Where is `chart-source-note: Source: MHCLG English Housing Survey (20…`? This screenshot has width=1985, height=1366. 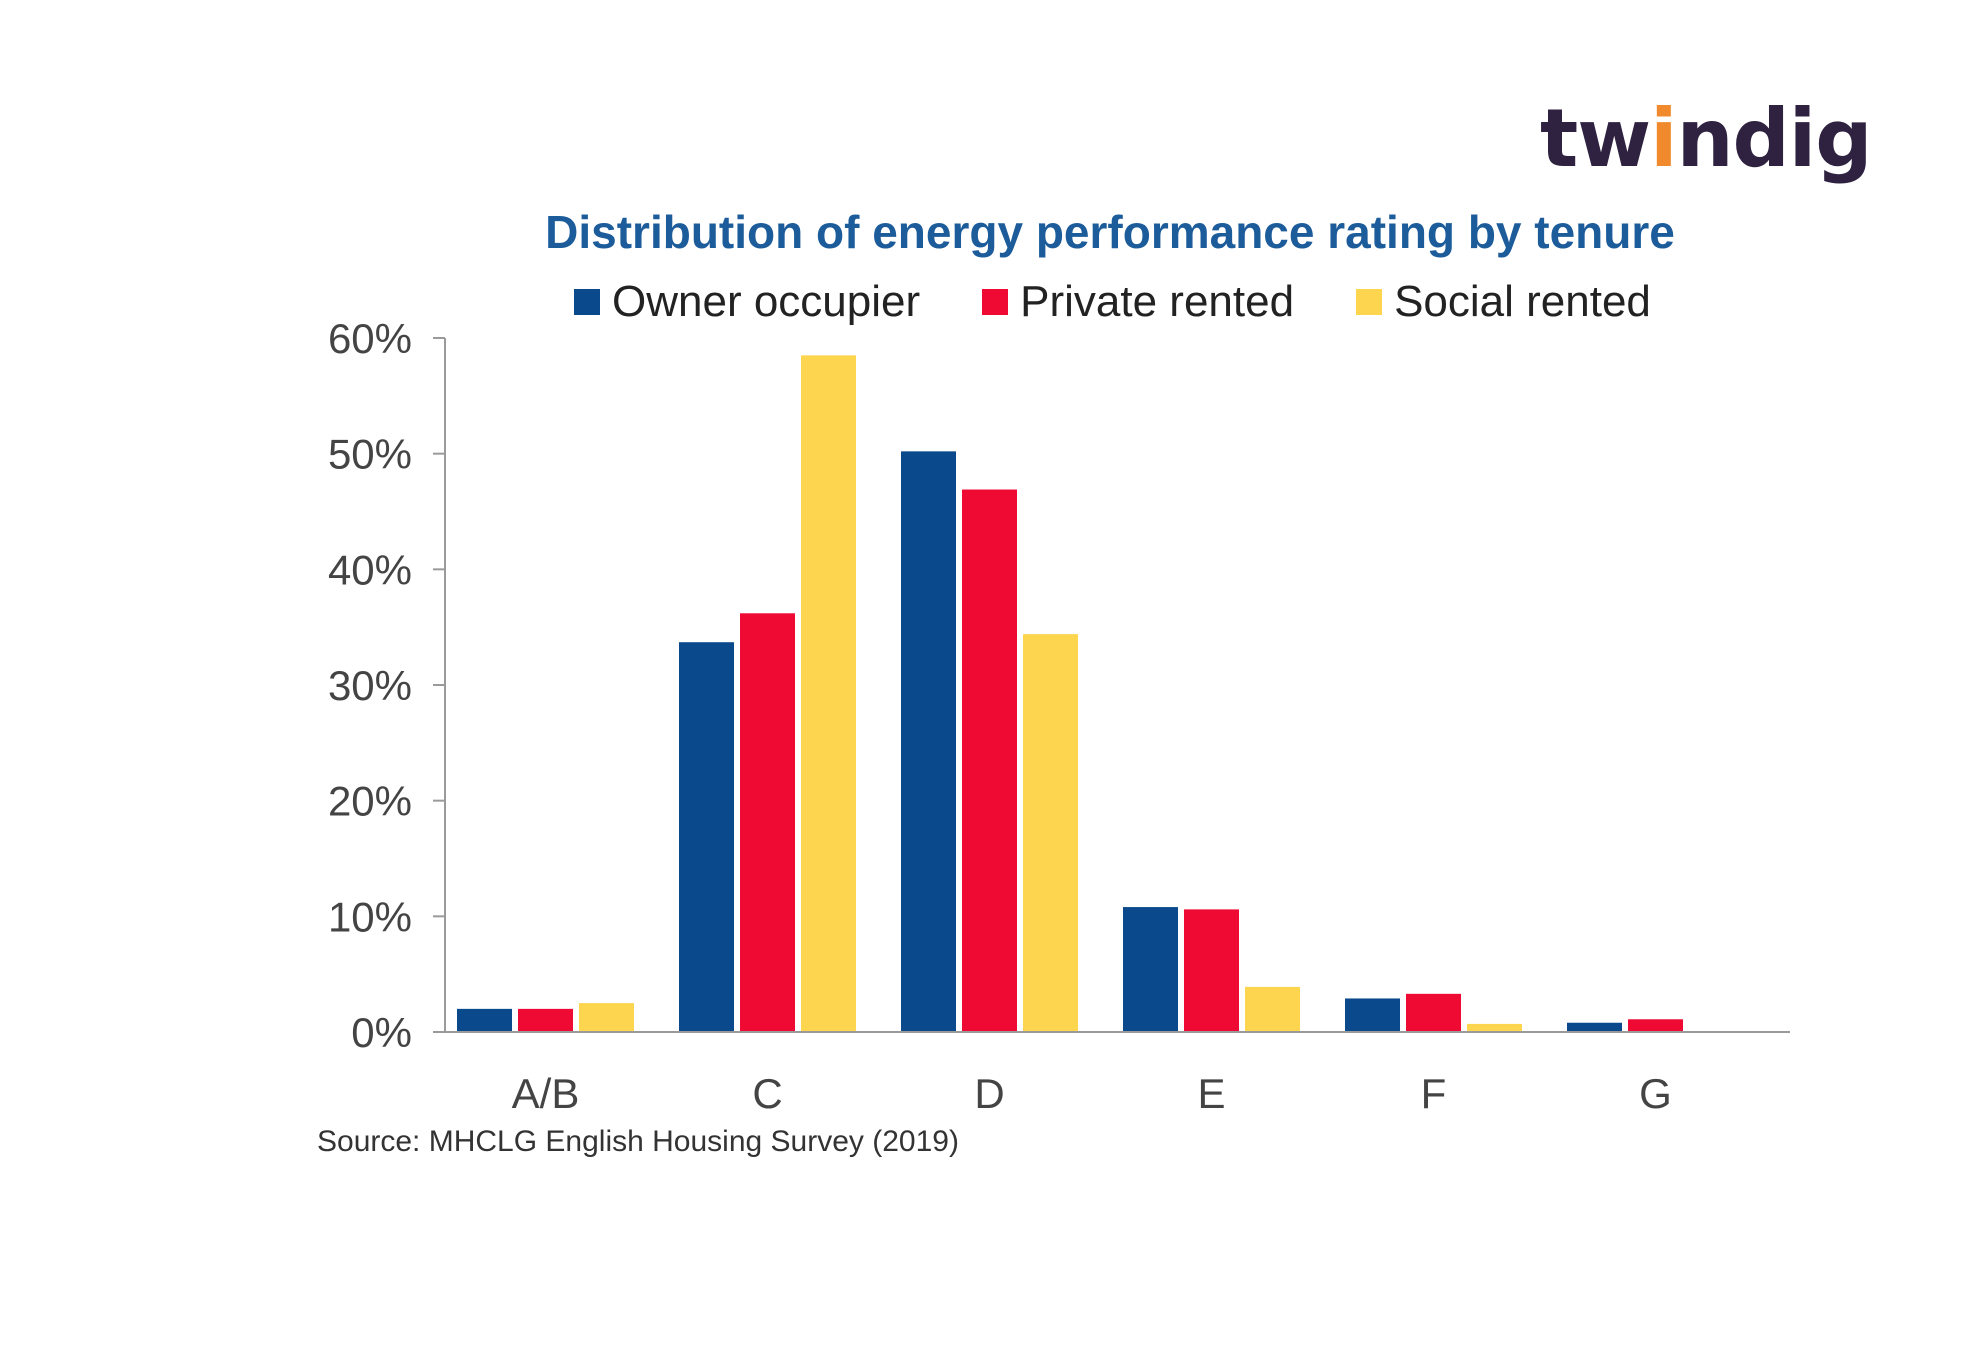
chart-source-note: Source: MHCLG English Housing Survey (20… is located at coordinates (638, 1141).